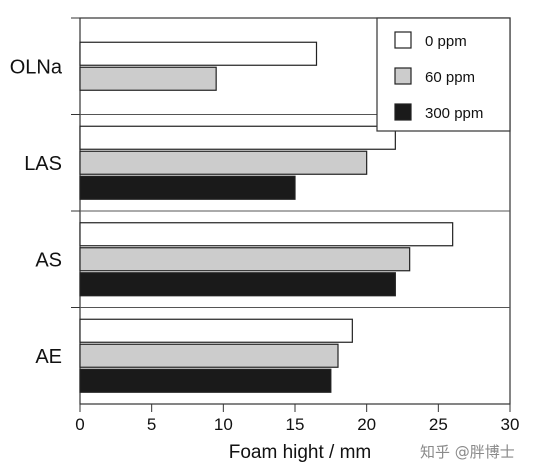  I want to click on bar-las-60-ppm, so click(223, 162).